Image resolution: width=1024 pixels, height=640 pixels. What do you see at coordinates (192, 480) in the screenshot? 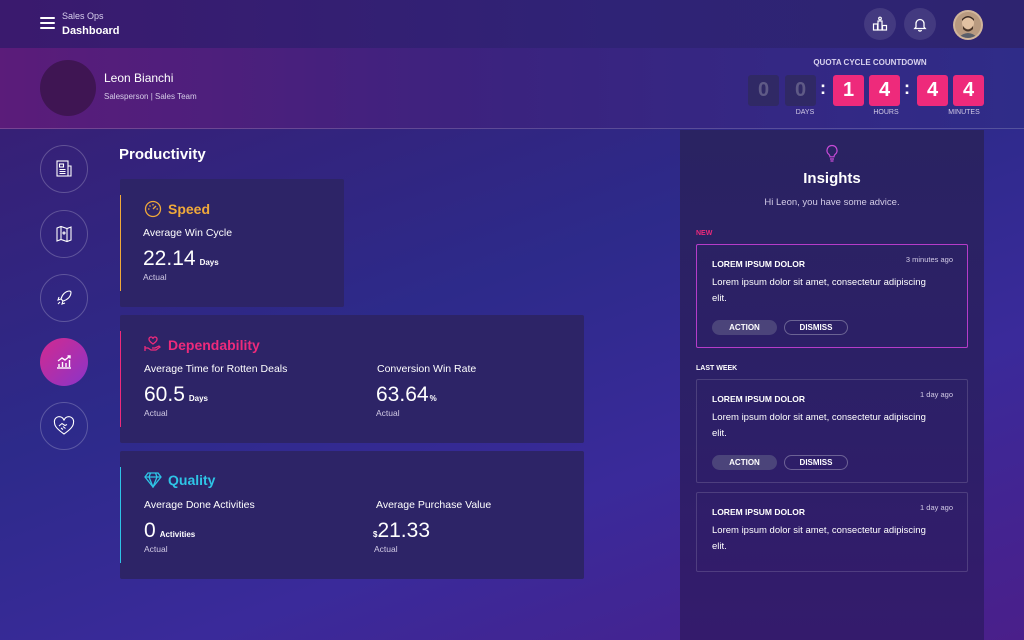
I see `quality-title: Quality` at bounding box center [192, 480].